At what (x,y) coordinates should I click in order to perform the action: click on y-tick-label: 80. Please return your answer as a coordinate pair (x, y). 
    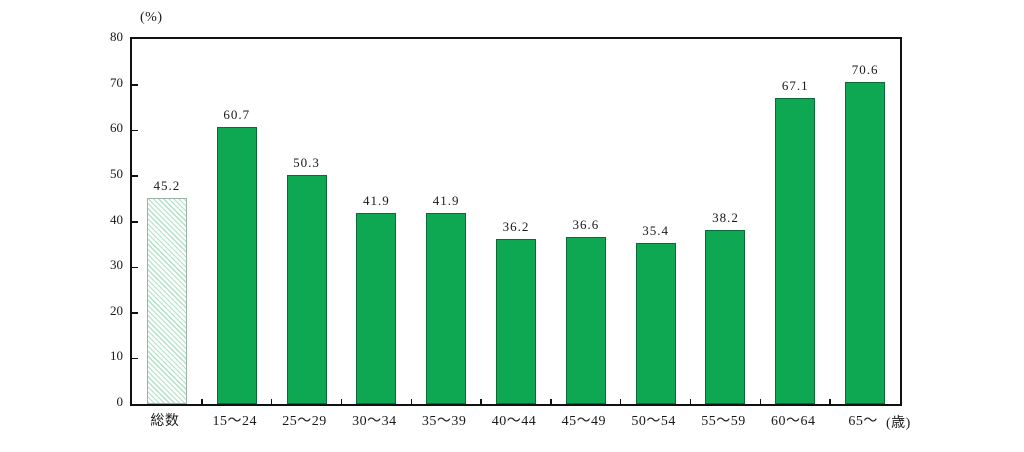
    Looking at the image, I should click on (116, 36).